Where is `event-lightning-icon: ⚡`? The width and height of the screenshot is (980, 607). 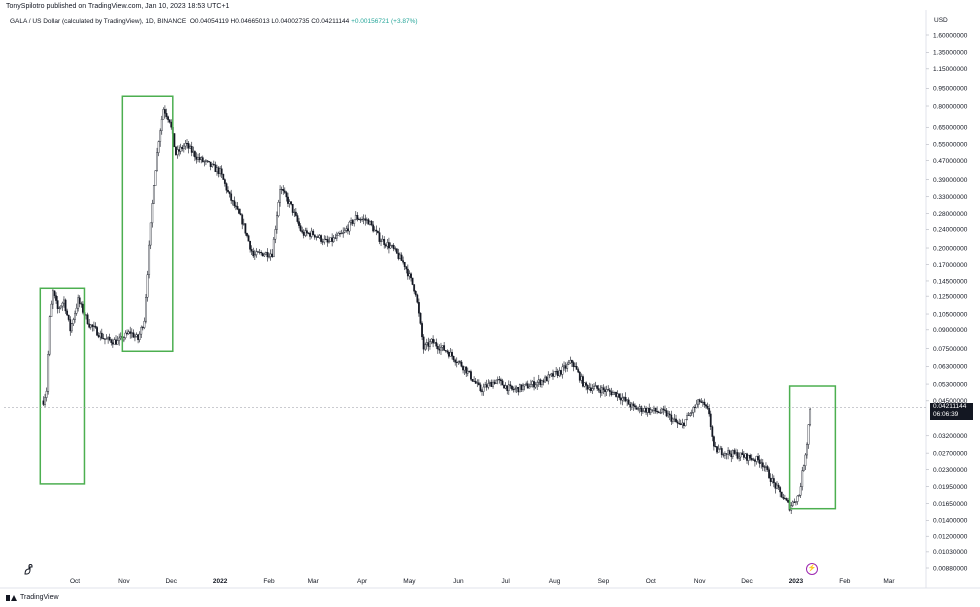
event-lightning-icon: ⚡ is located at coordinates (812, 569).